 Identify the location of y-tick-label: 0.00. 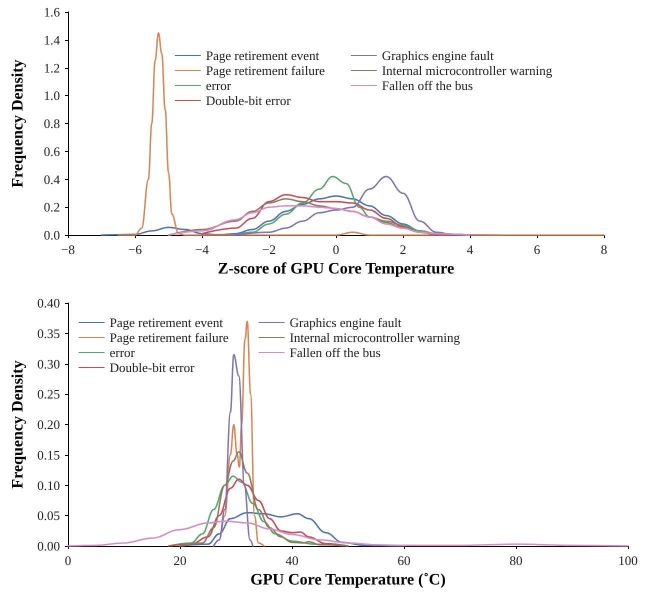
(48, 546).